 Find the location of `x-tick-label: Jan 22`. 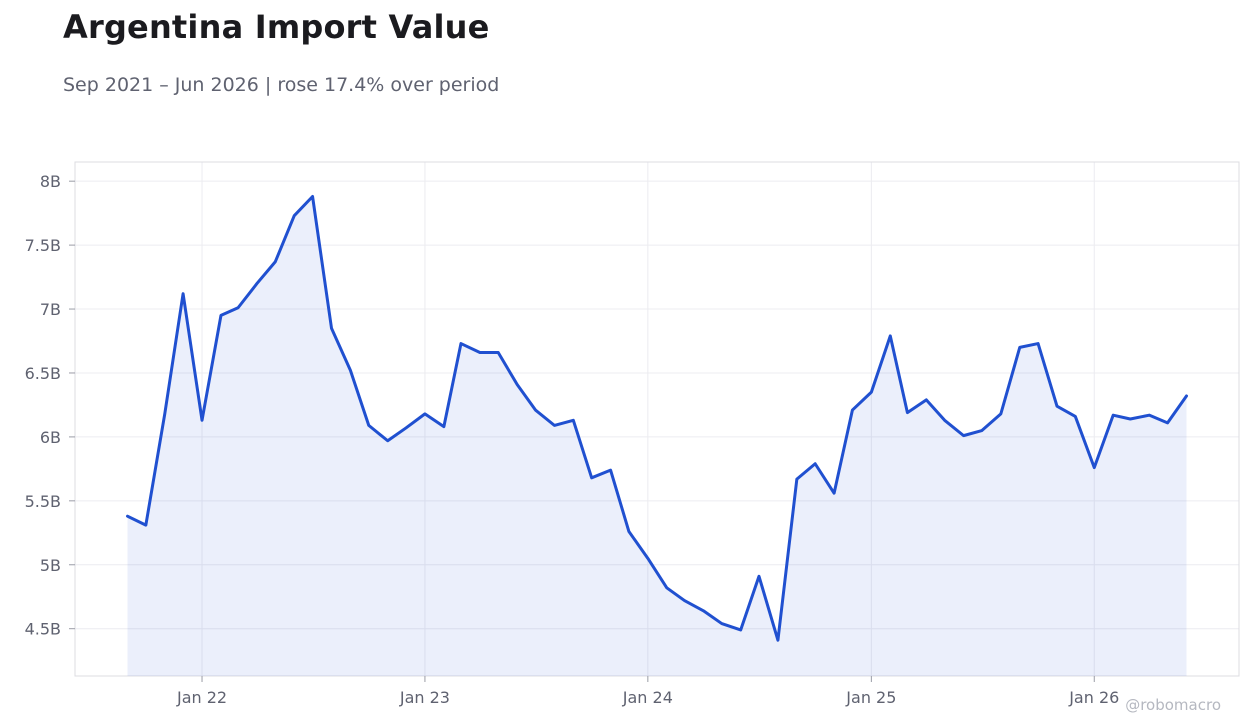

x-tick-label: Jan 22 is located at coordinates (201, 697).